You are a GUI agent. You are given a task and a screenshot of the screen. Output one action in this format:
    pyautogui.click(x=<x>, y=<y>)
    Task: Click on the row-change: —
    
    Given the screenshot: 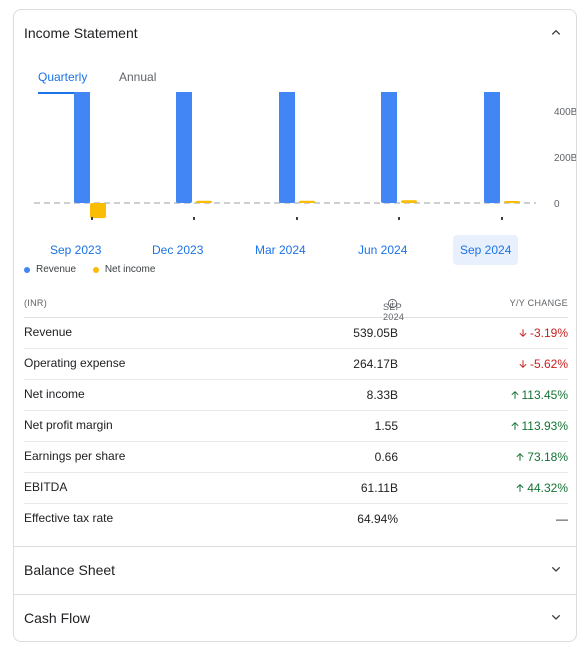 What is the action you would take?
    pyautogui.click(x=562, y=519)
    